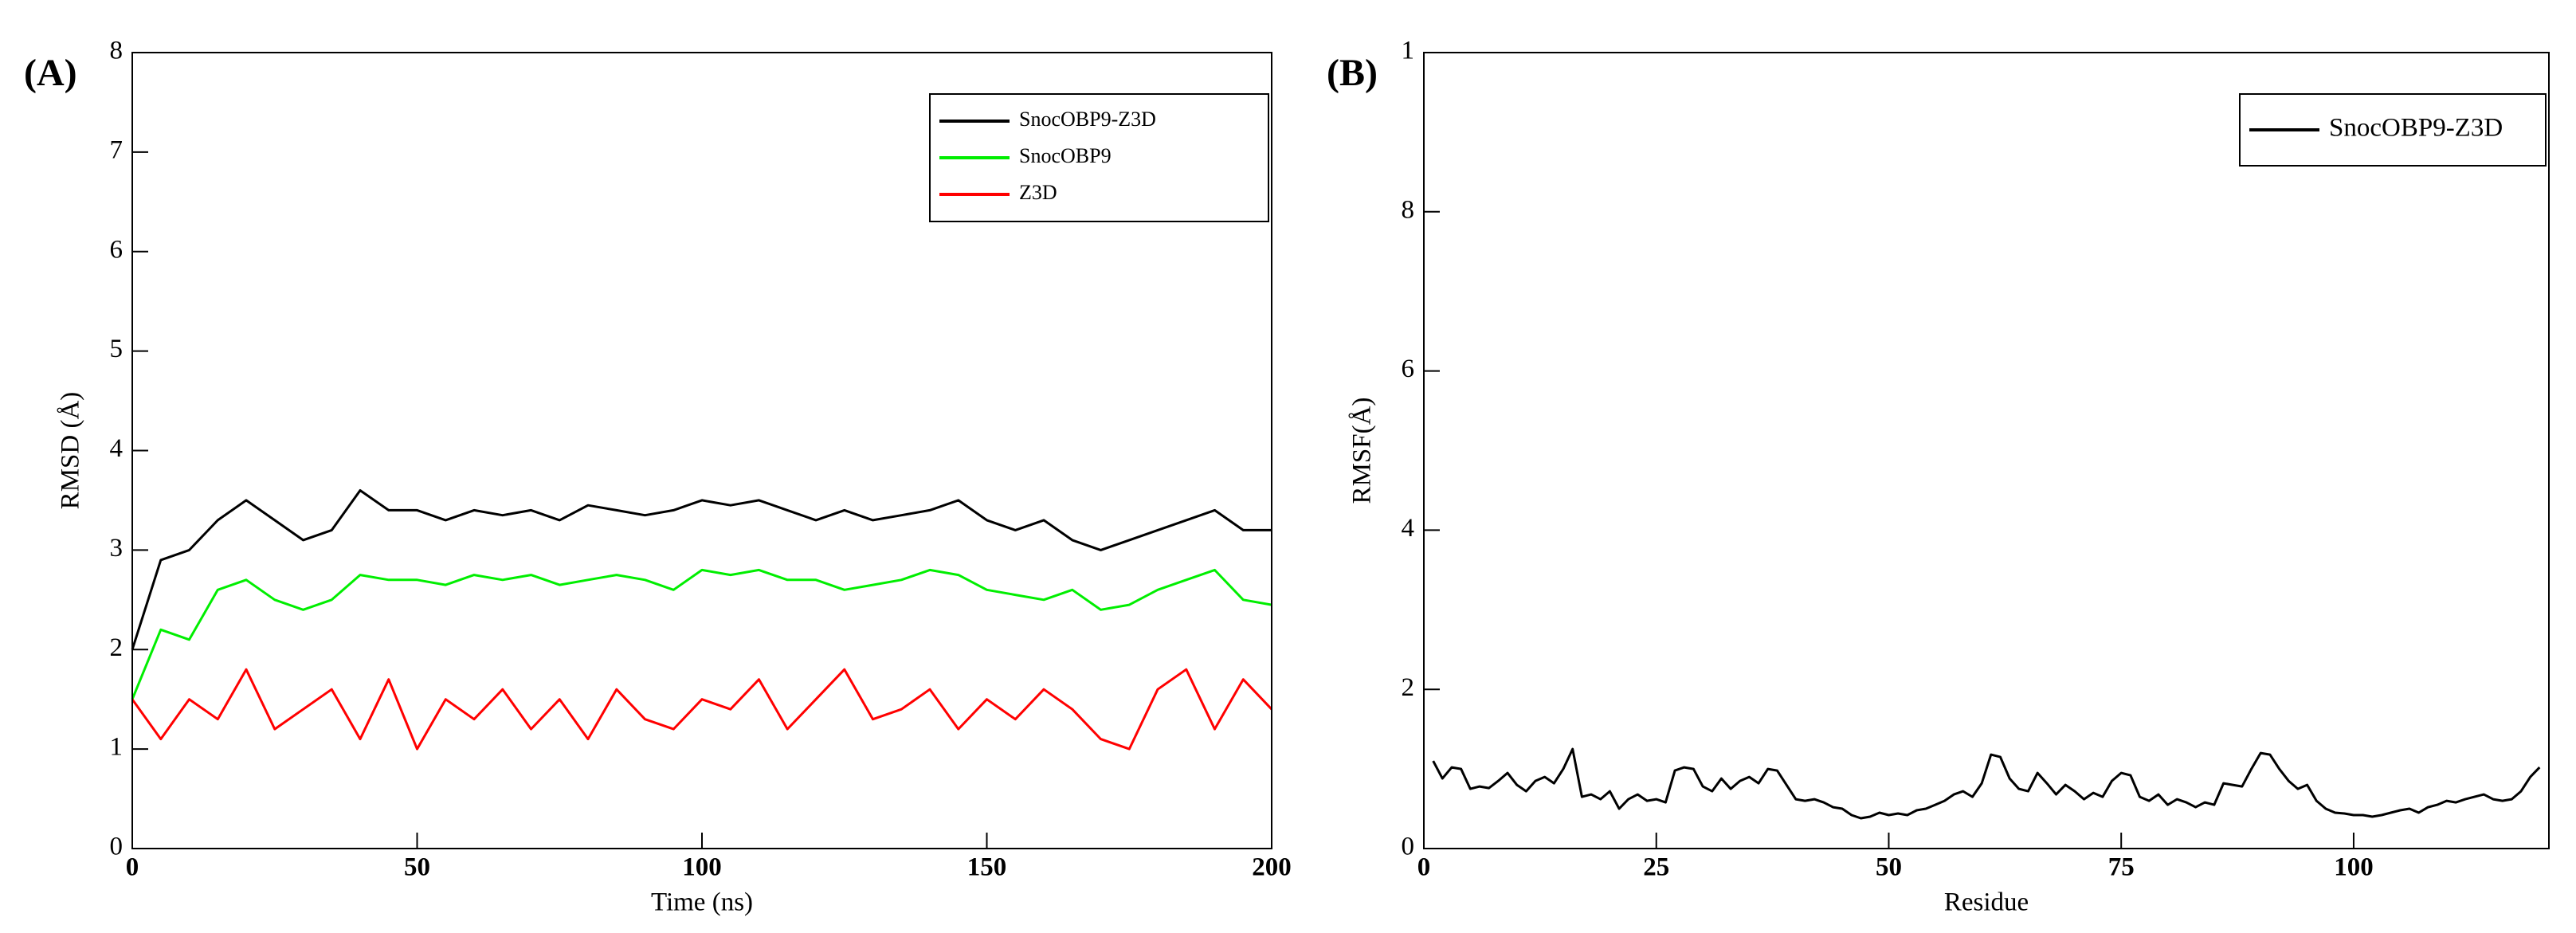 This screenshot has height=933, width=2576. I want to click on x-tick-label: 150, so click(987, 867).